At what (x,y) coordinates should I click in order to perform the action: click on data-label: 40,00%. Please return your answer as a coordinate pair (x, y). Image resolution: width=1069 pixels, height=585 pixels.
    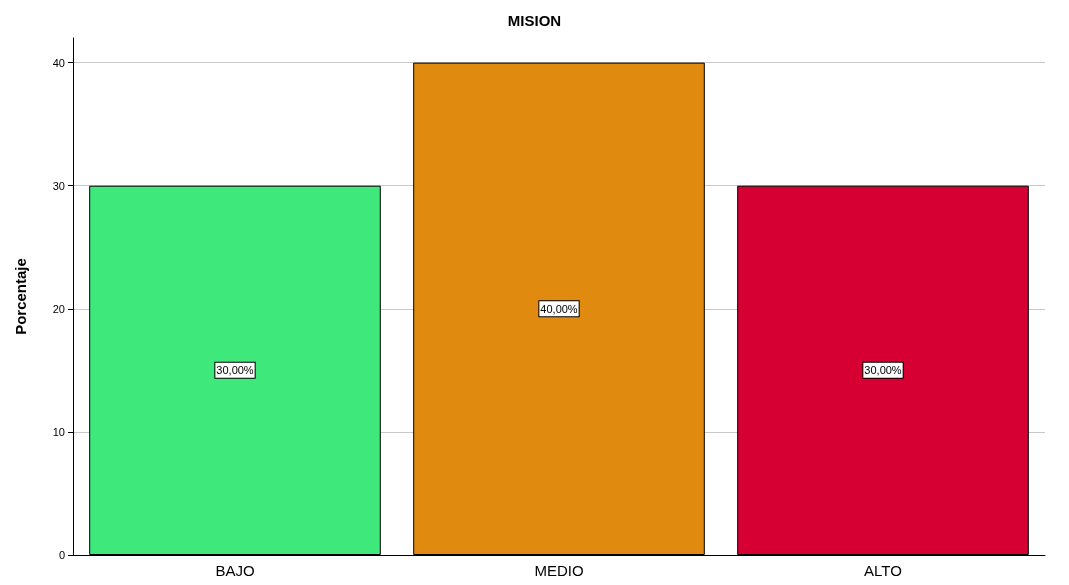
    Looking at the image, I should click on (559, 308).